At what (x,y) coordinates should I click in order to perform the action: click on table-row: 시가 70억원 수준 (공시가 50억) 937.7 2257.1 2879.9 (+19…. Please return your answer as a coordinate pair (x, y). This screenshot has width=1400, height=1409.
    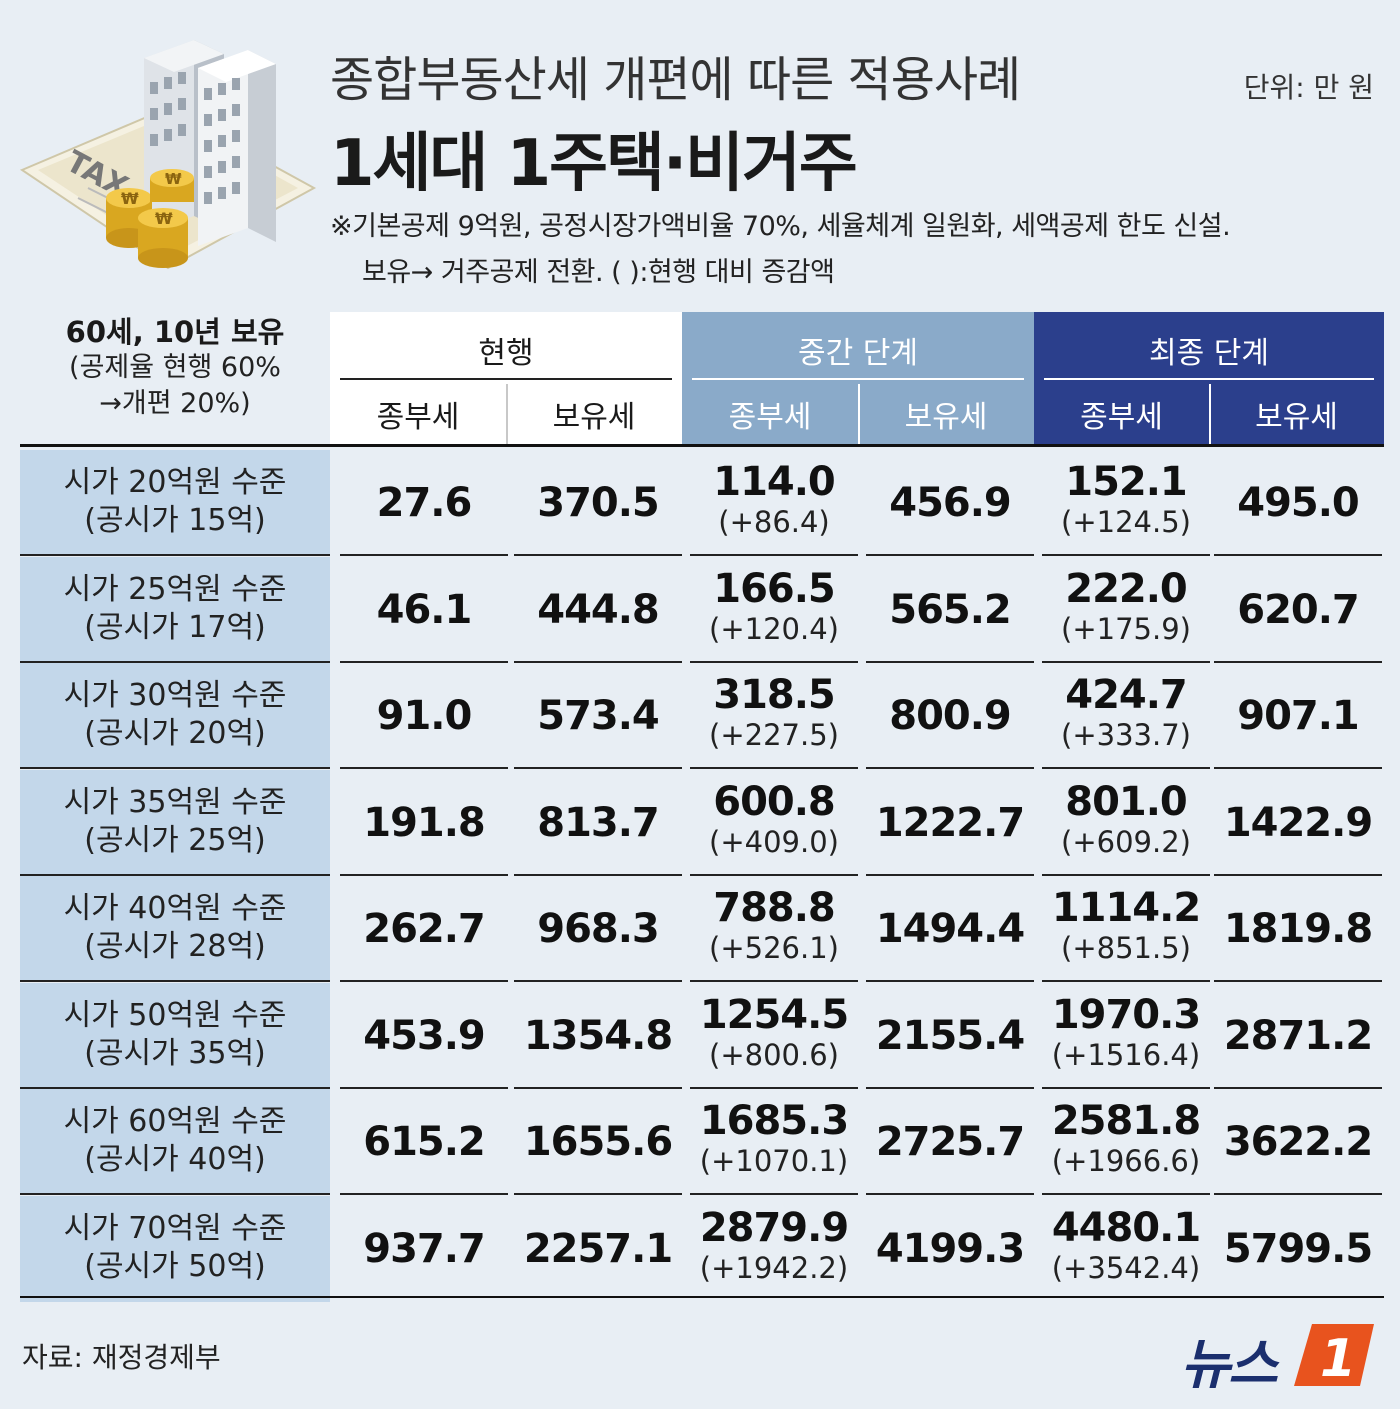
    Looking at the image, I should click on (702, 1248).